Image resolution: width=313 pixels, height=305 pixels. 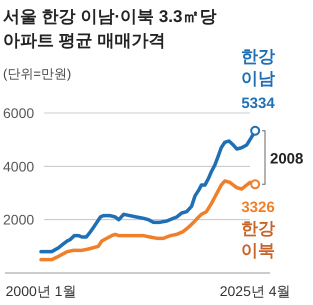 I want to click on series-label: 한강 이북, so click(x=258, y=239).